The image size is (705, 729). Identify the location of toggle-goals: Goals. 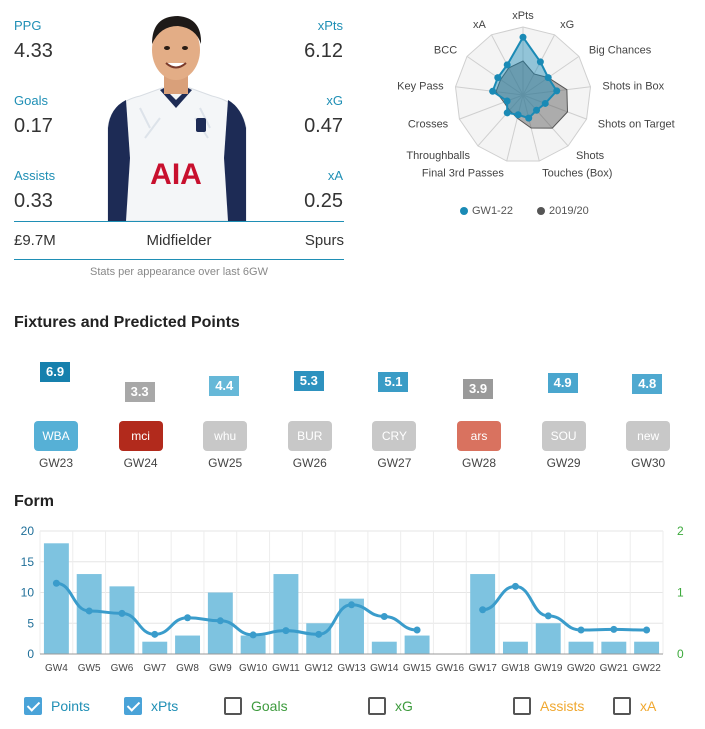
(256, 706).